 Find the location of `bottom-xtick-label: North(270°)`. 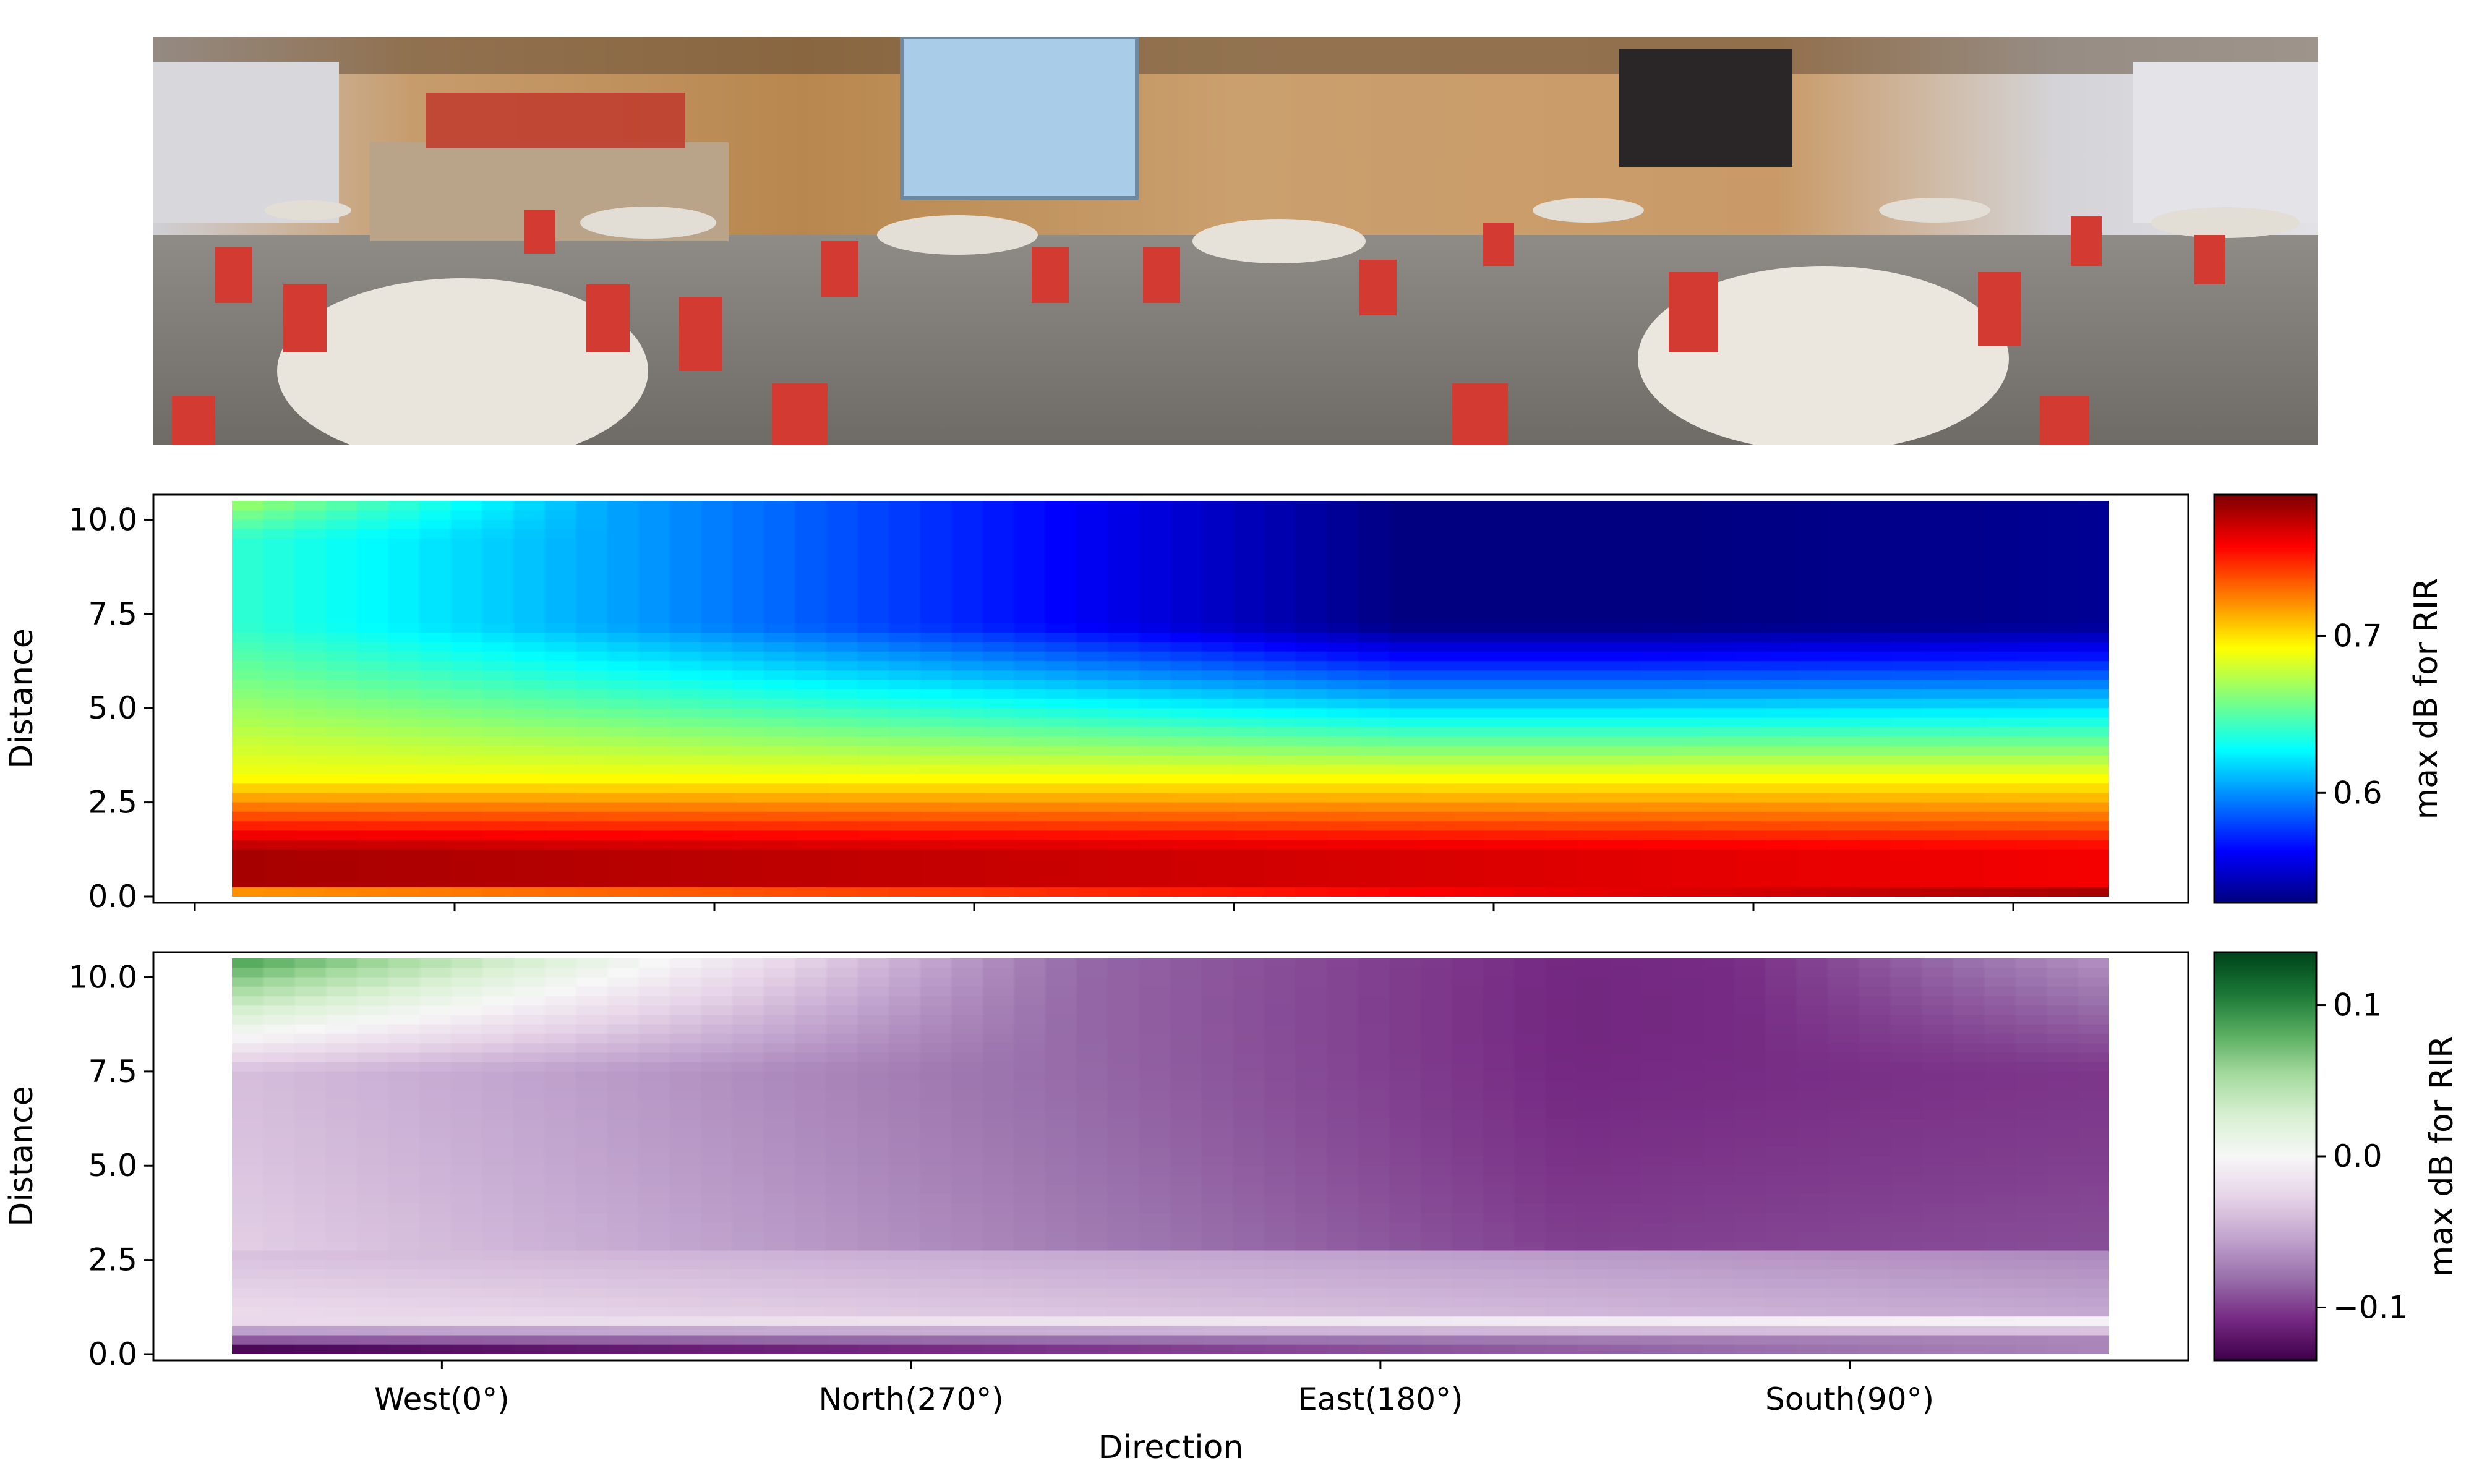

bottom-xtick-label: North(270°) is located at coordinates (911, 1399).